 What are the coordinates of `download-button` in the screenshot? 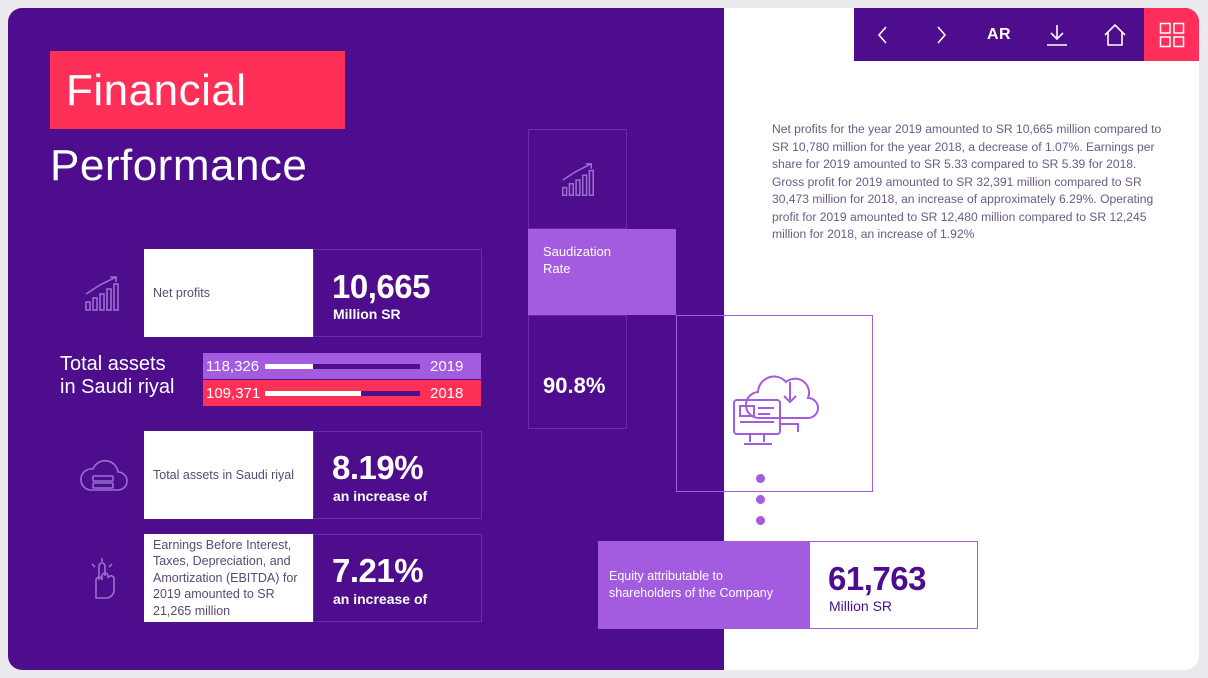 It's located at (1057, 34).